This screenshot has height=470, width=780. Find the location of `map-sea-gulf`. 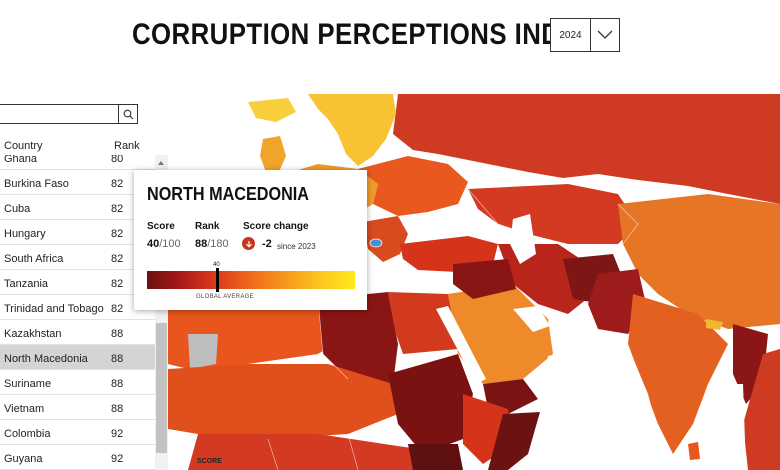

map-sea-gulf is located at coordinates (531, 319).